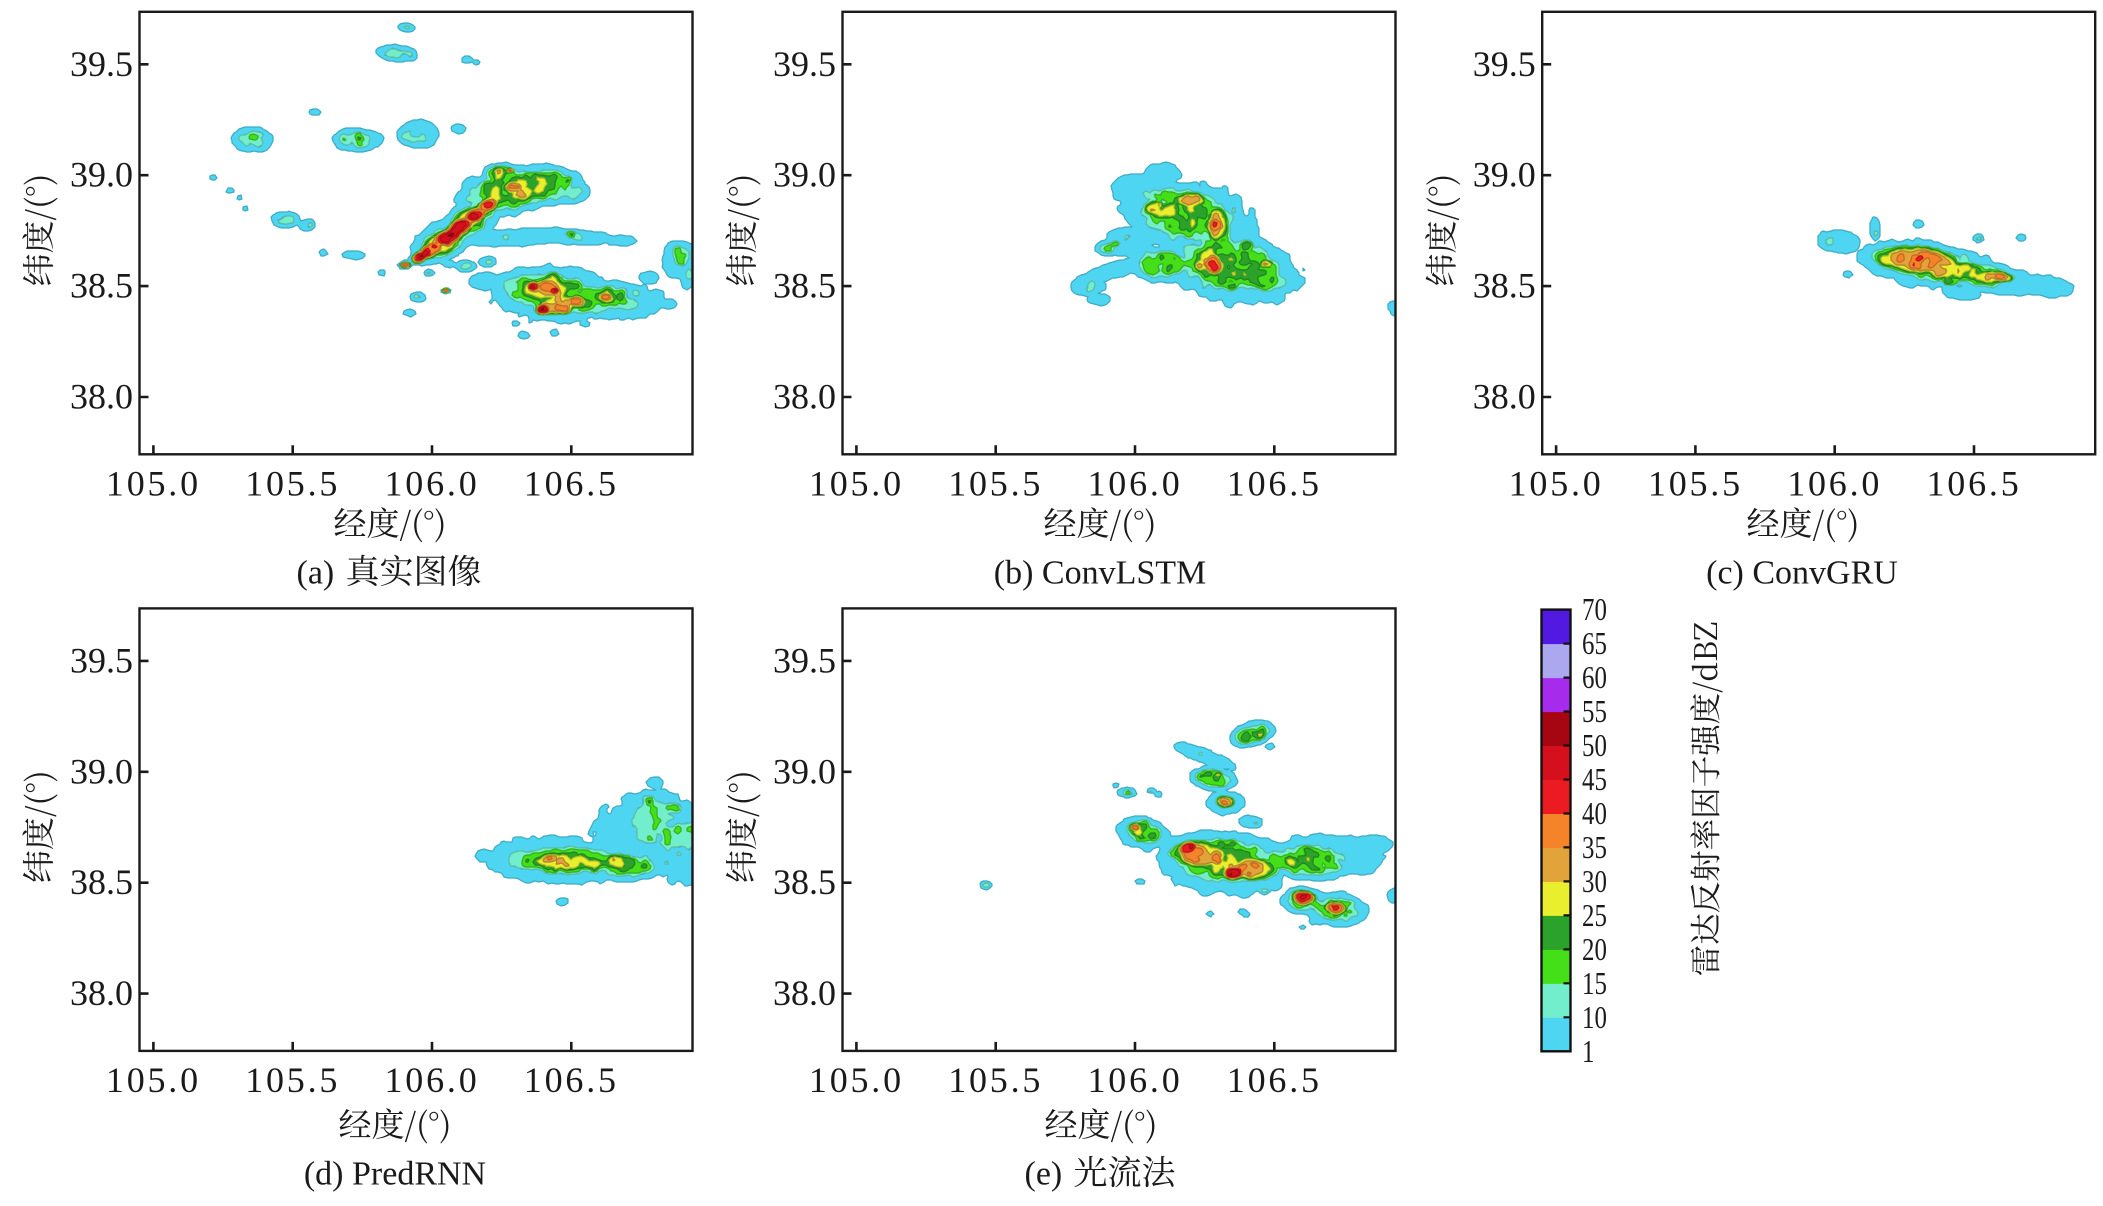 Image resolution: width=2103 pixels, height=1206 pixels. Describe the element at coordinates (1594, 1018) in the screenshot. I see `svg-text: 10` at that location.